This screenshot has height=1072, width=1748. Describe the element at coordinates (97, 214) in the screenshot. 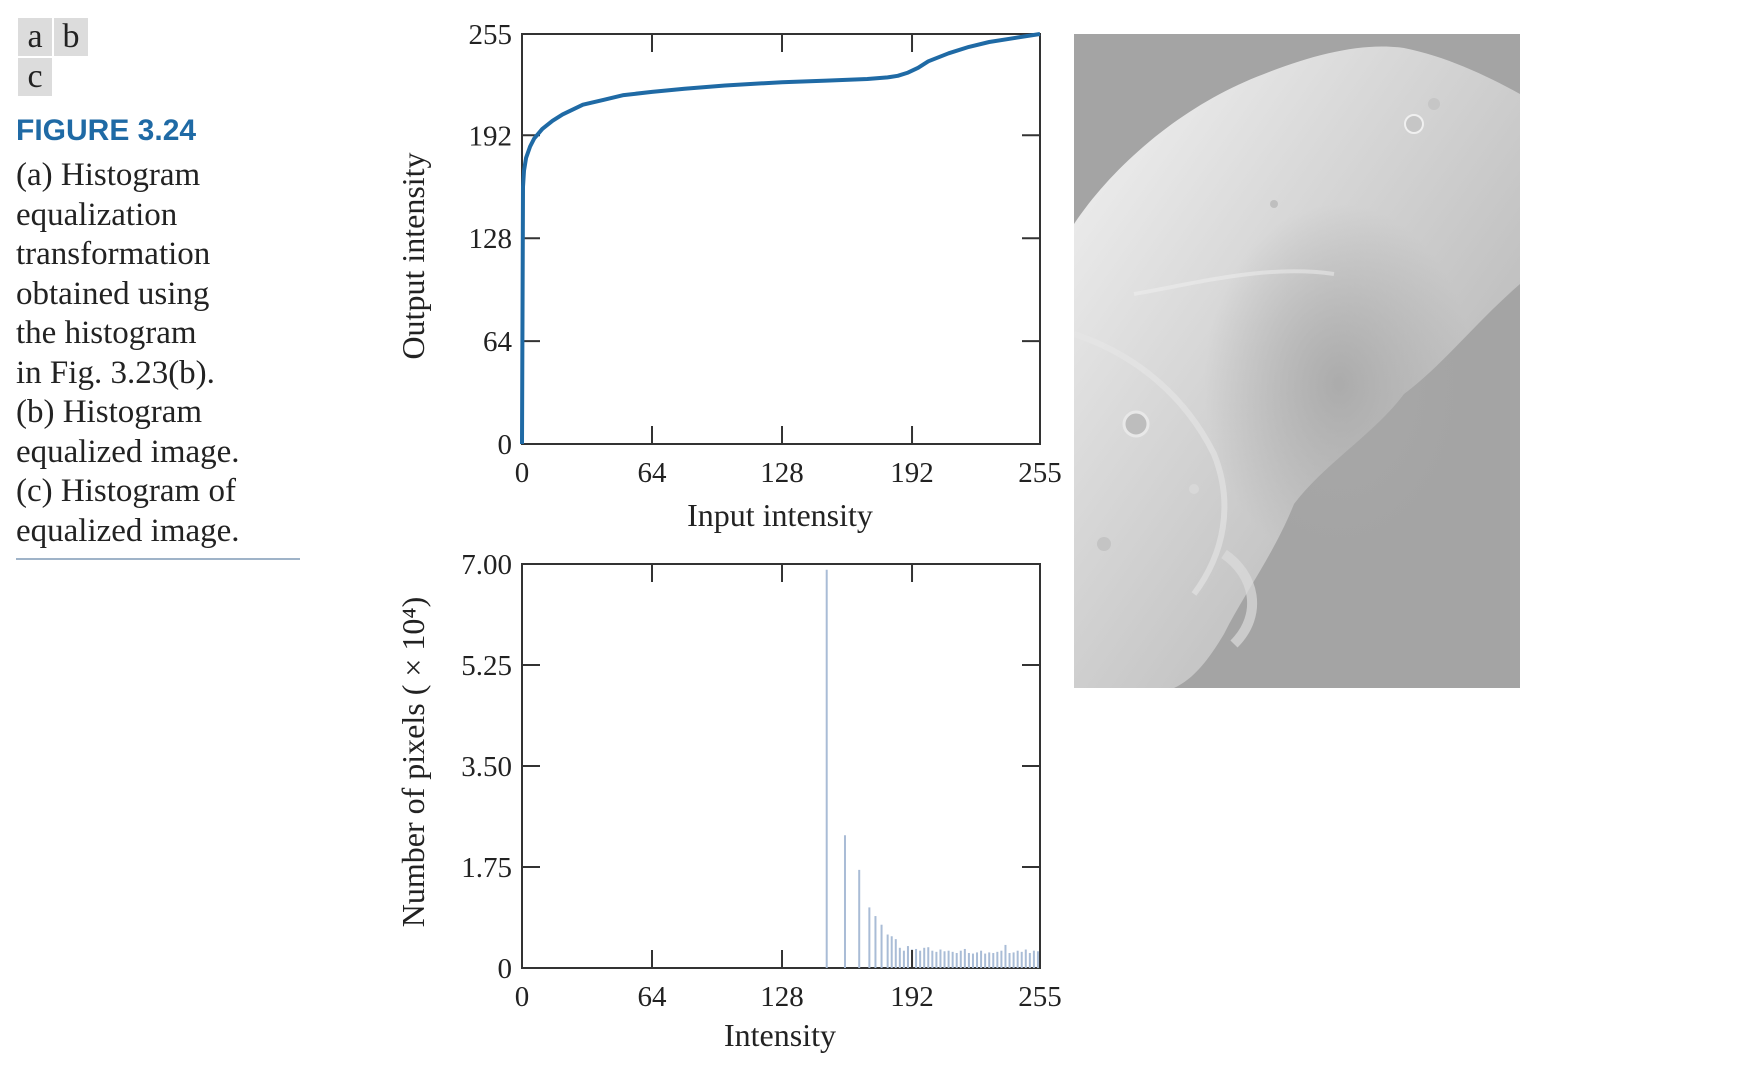

I see `caption-line: equalization` at that location.